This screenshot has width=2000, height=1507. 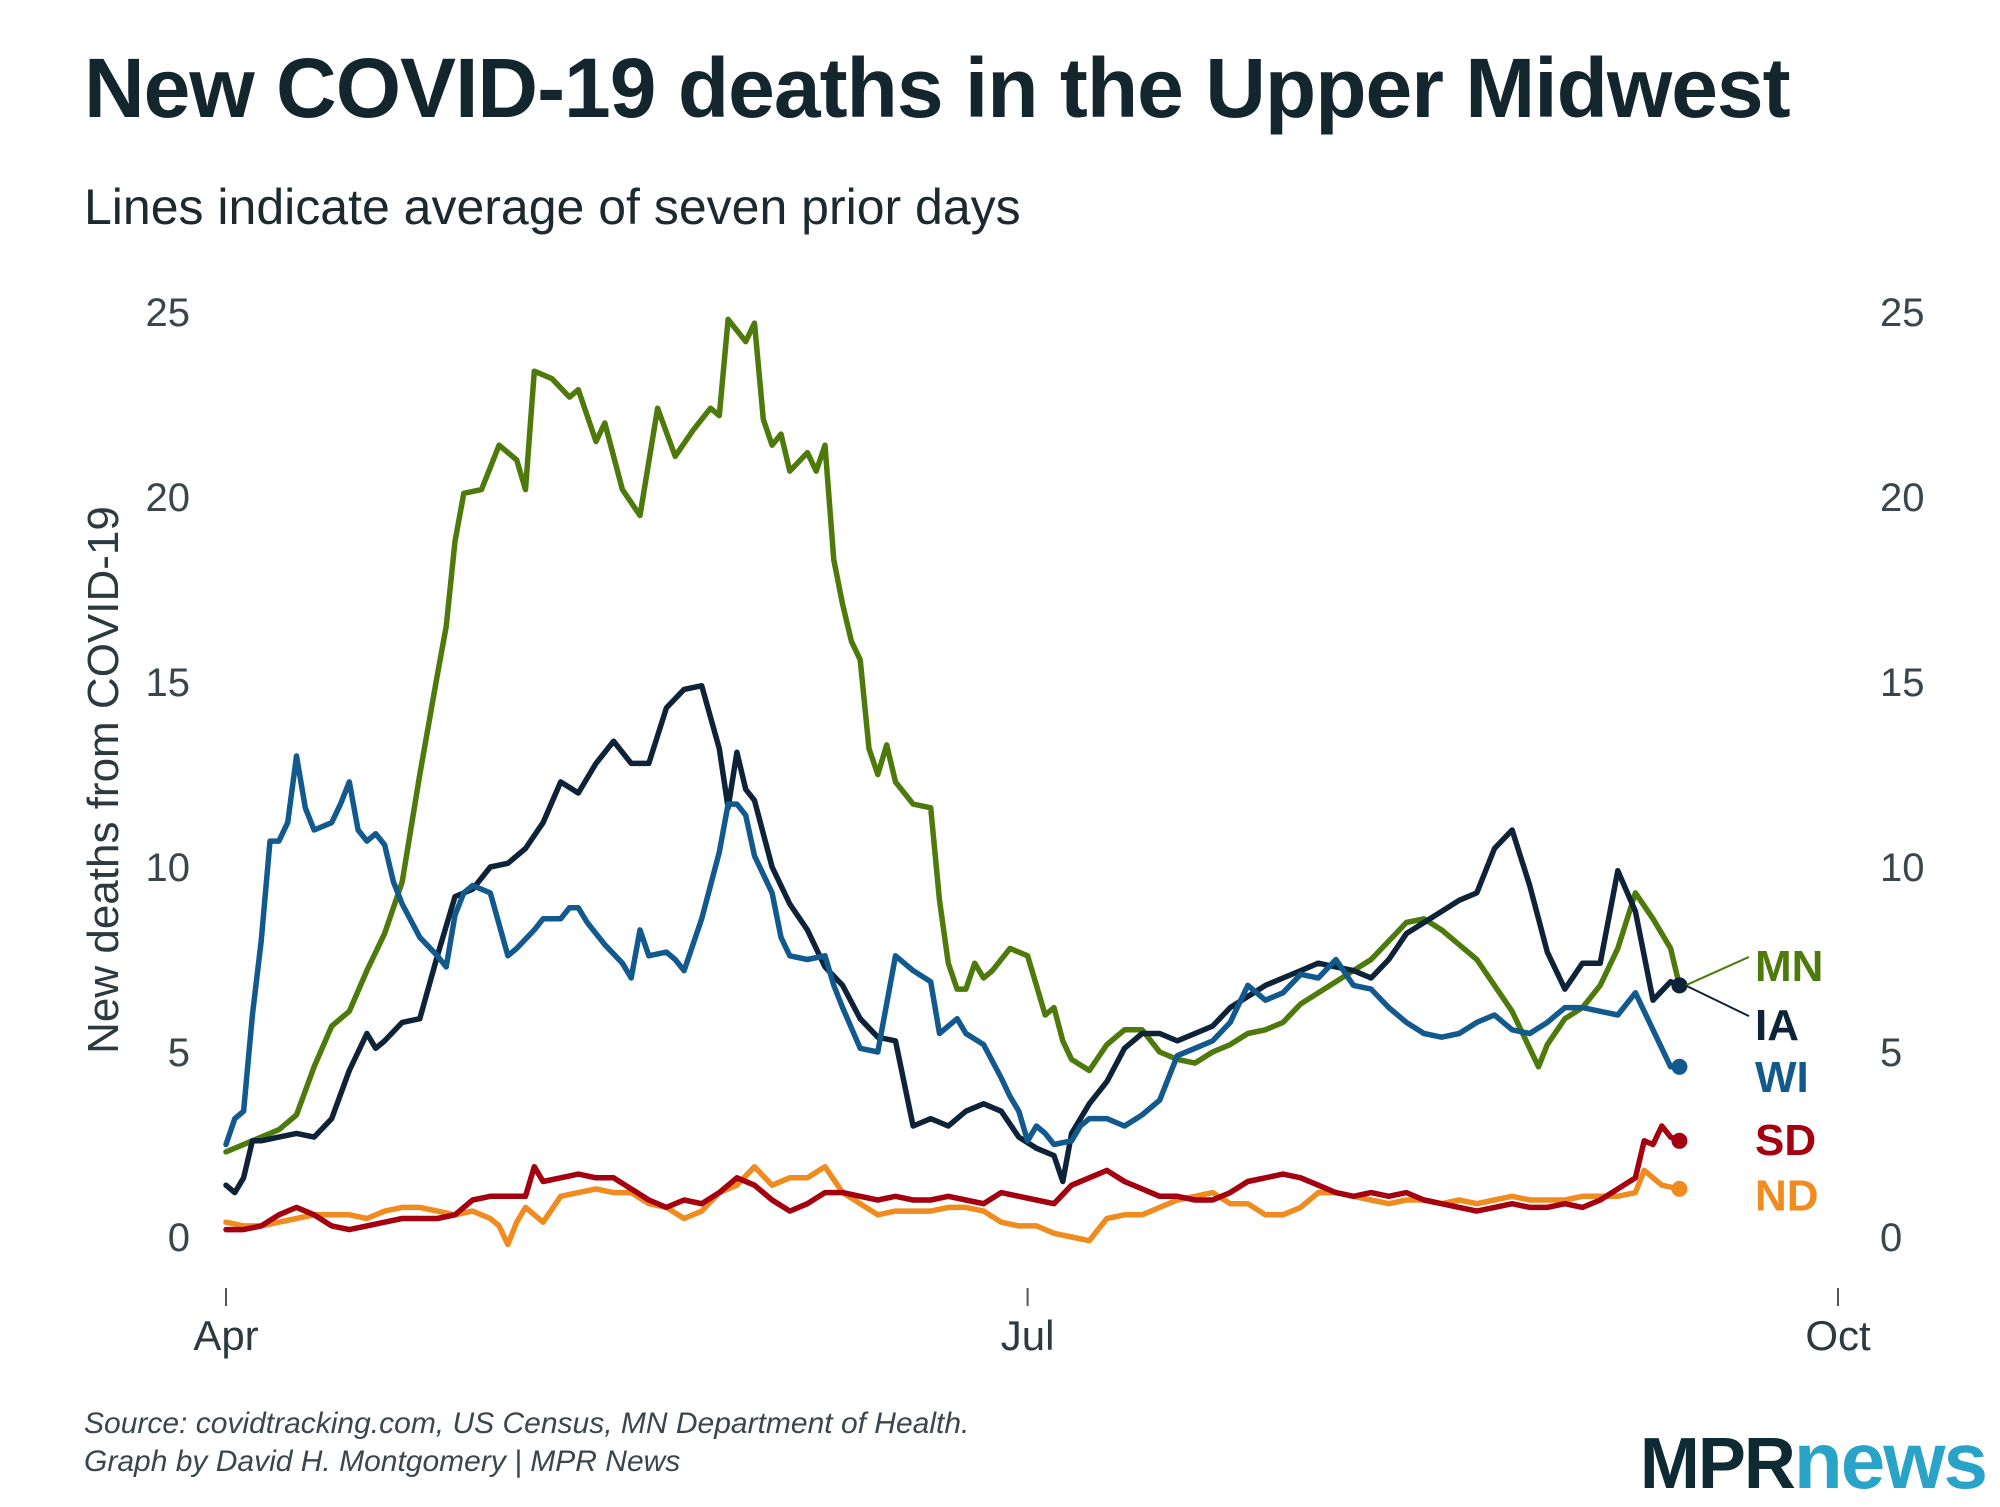 I want to click on label-leader-ia, so click(x=1717, y=1001).